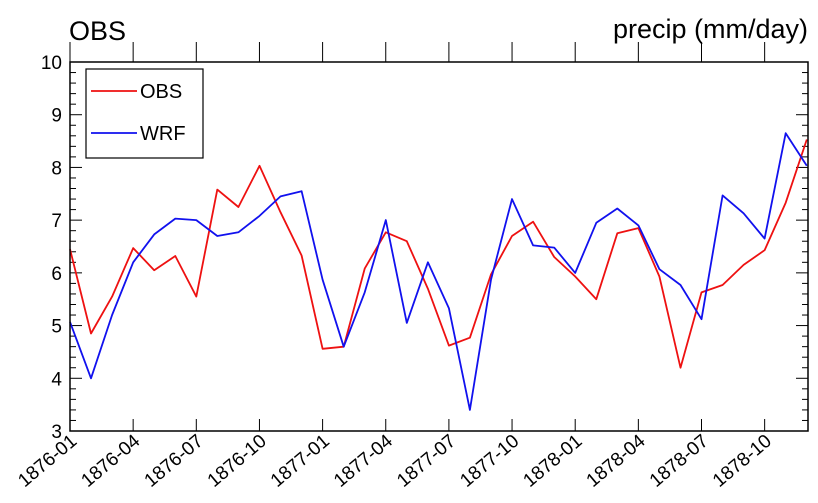 The width and height of the screenshot is (818, 503). I want to click on x-tick-label: 1877-04, so click(363, 460).